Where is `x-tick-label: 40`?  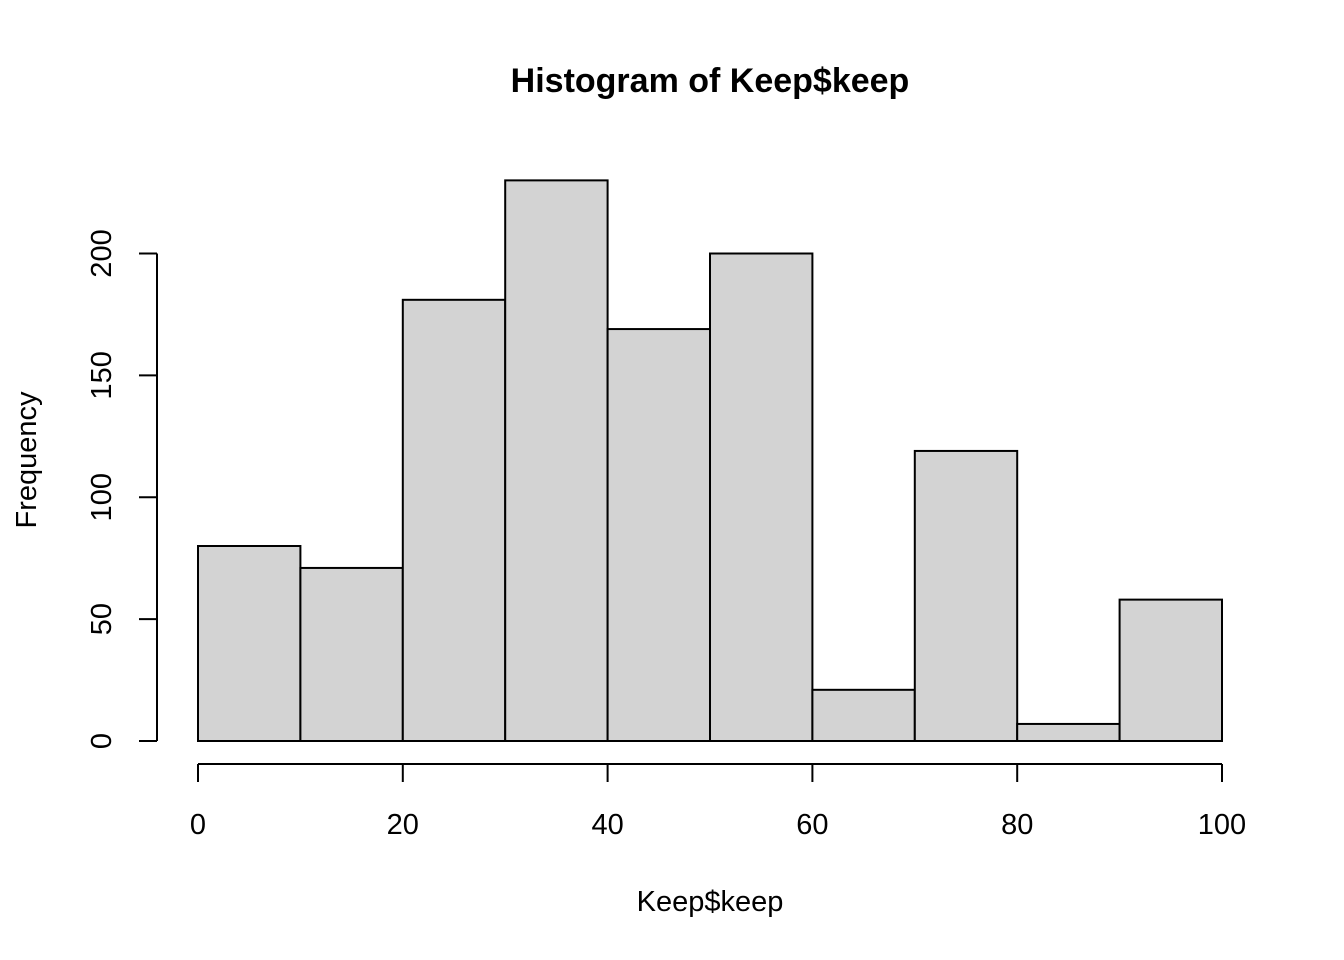
x-tick-label: 40 is located at coordinates (607, 825).